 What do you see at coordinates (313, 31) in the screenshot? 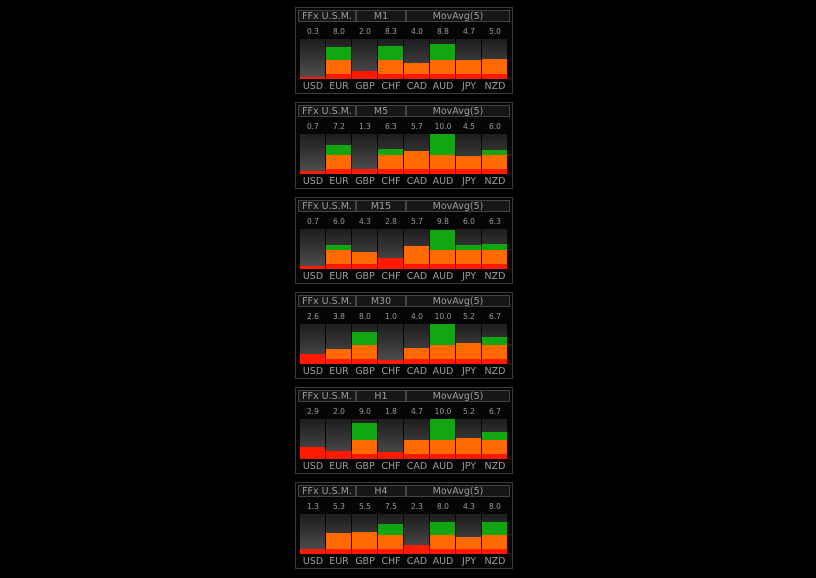
I see `strength-value-usd: 0.3` at bounding box center [313, 31].